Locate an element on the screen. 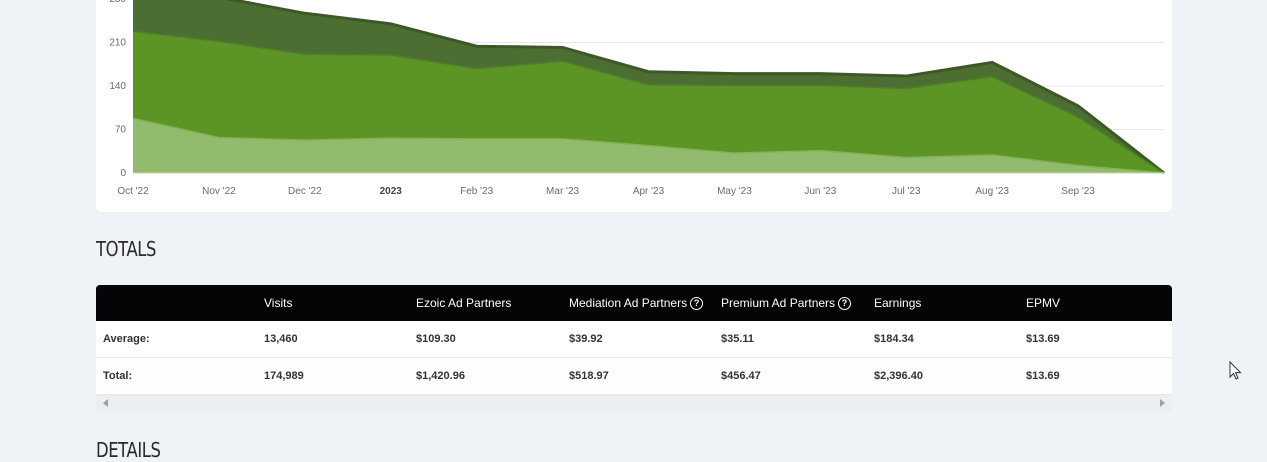  scroll-right-icon is located at coordinates (1162, 403).